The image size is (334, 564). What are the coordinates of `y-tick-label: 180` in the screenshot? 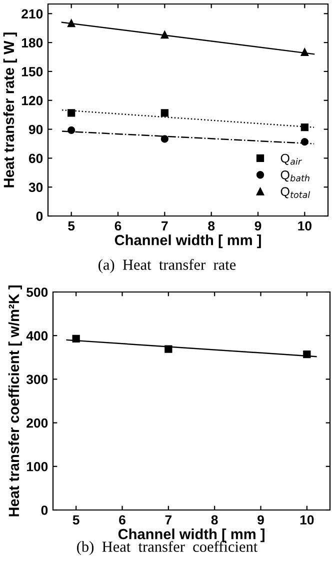 It's located at (32, 43).